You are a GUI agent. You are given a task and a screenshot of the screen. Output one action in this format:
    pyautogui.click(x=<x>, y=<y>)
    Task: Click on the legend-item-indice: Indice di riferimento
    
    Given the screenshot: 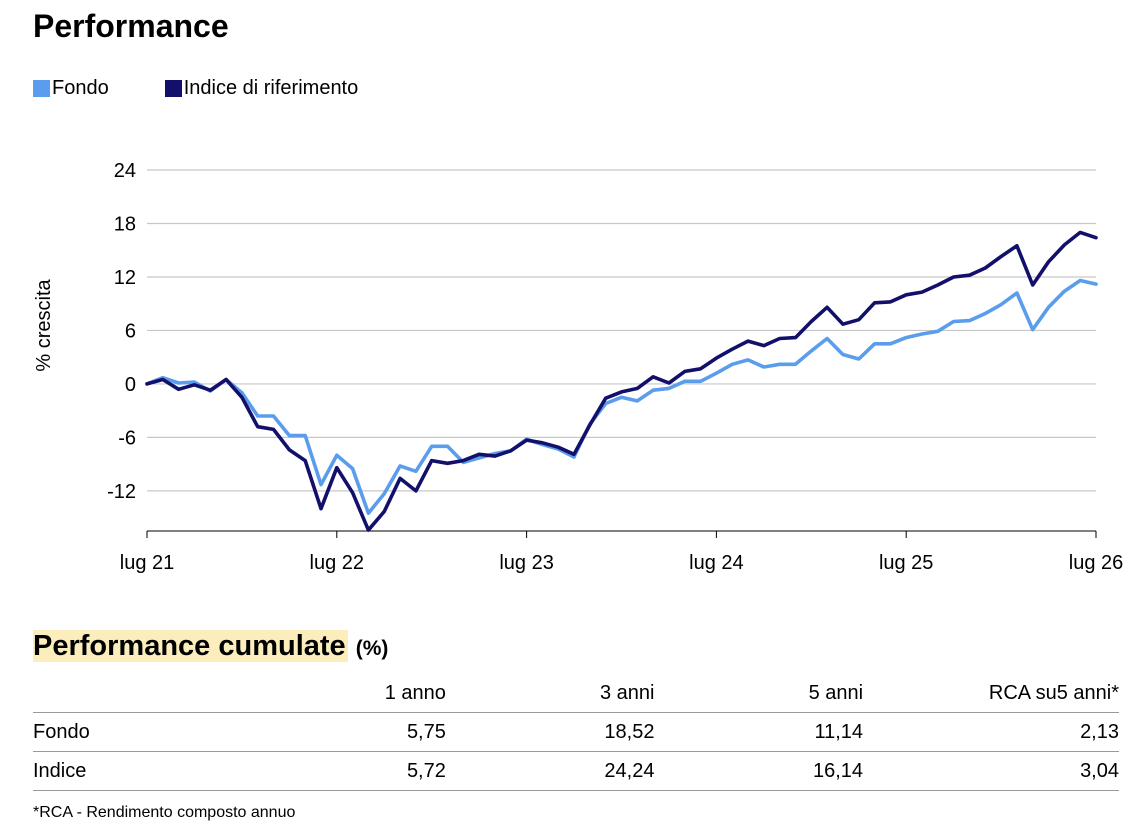 What is the action you would take?
    pyautogui.click(x=261, y=88)
    